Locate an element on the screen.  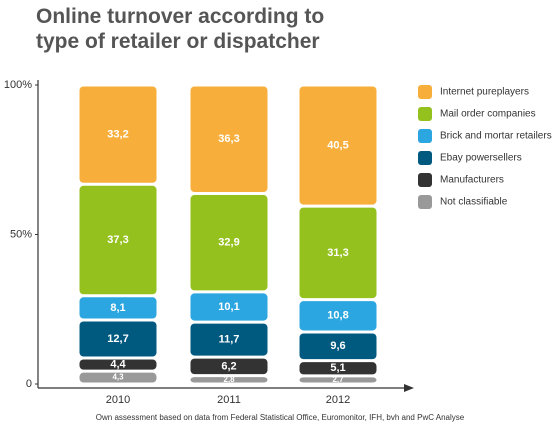
value-label: 11,7 is located at coordinates (229, 340).